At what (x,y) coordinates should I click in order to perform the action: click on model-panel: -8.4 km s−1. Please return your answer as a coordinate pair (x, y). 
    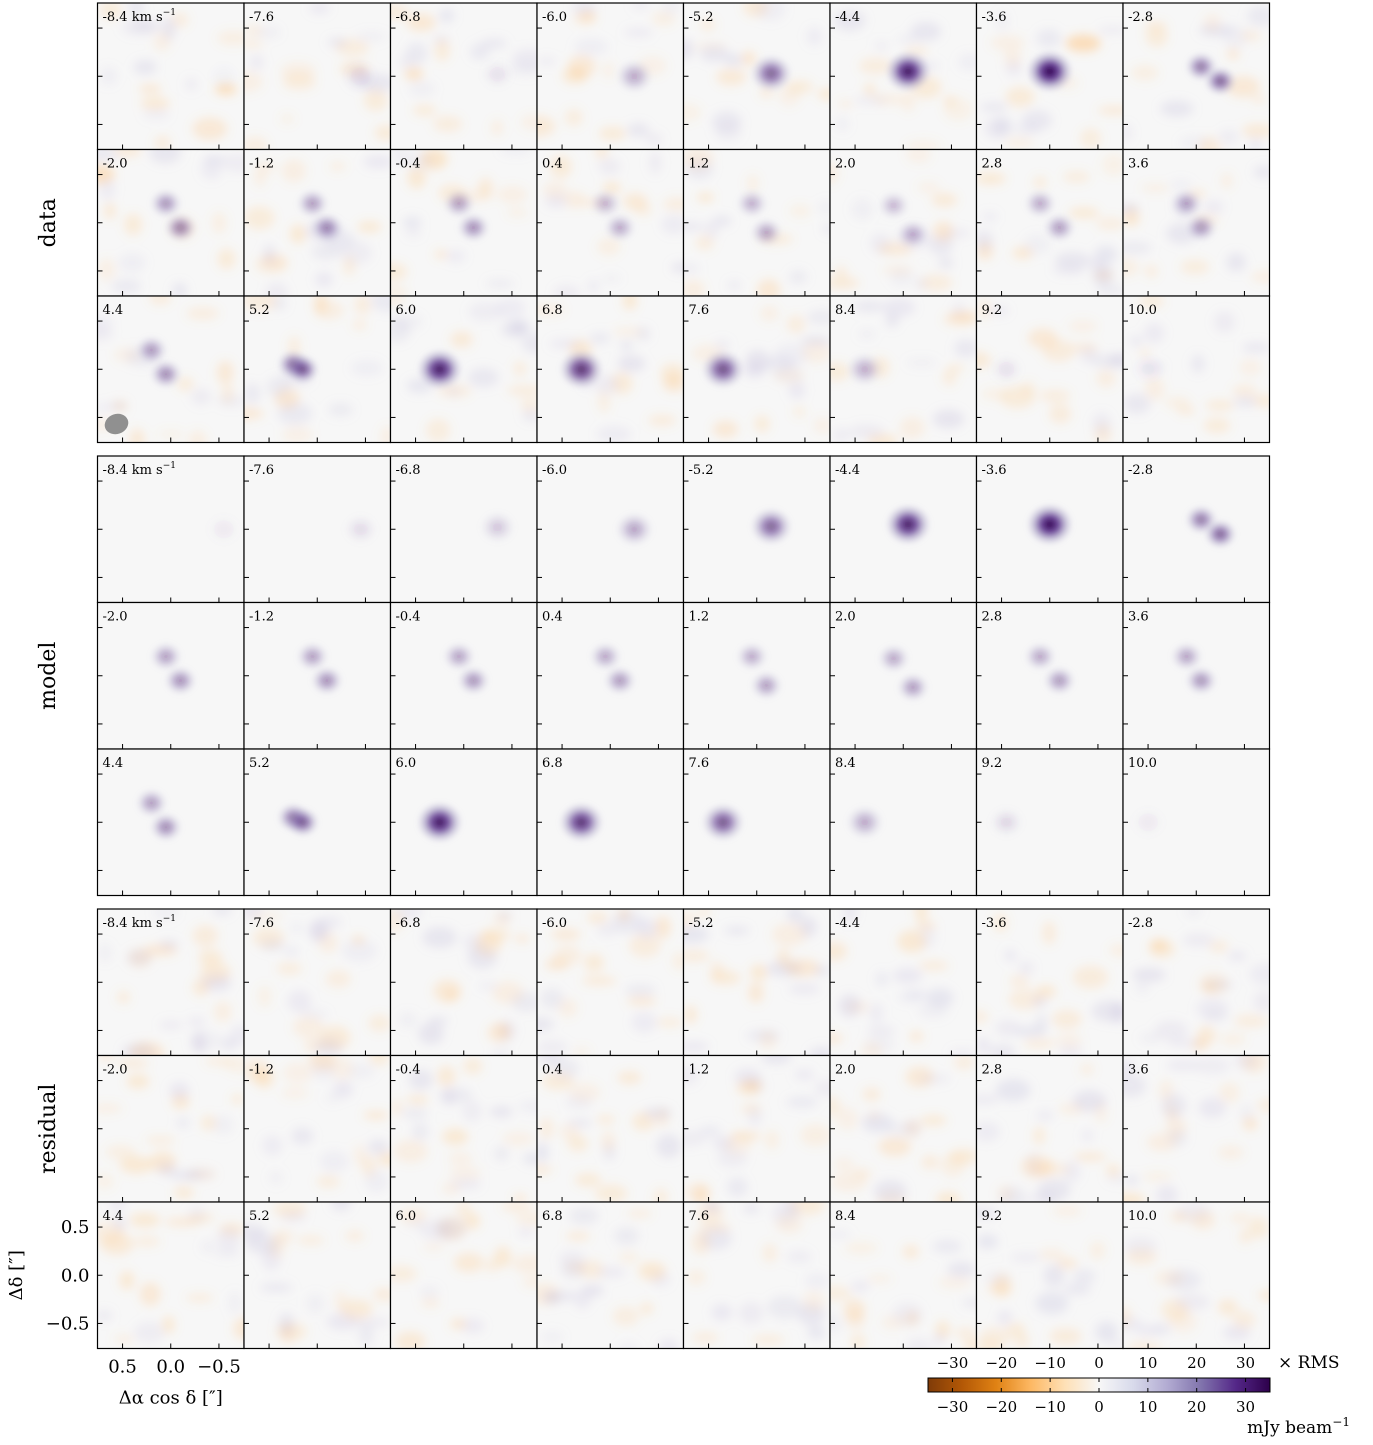
    Looking at the image, I should click on (170, 529).